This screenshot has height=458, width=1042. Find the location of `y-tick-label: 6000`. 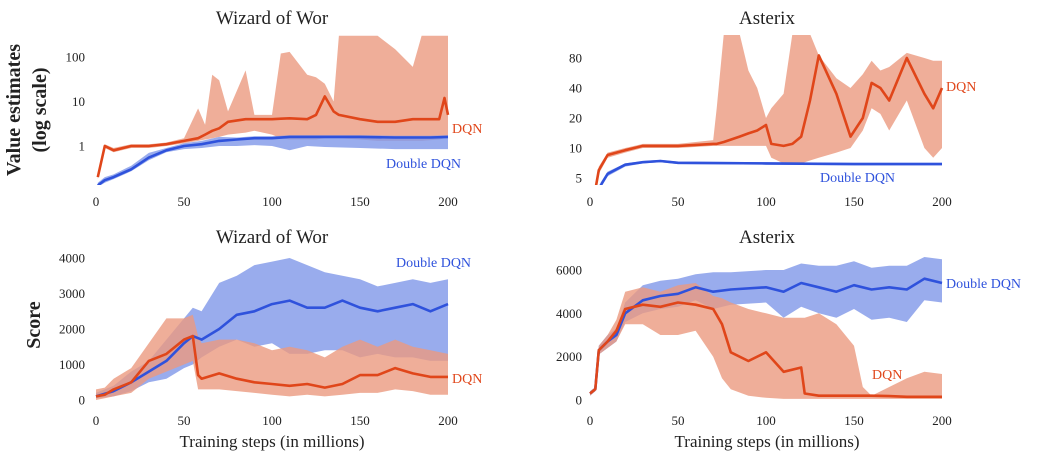

y-tick-label: 6000 is located at coordinates (569, 270).